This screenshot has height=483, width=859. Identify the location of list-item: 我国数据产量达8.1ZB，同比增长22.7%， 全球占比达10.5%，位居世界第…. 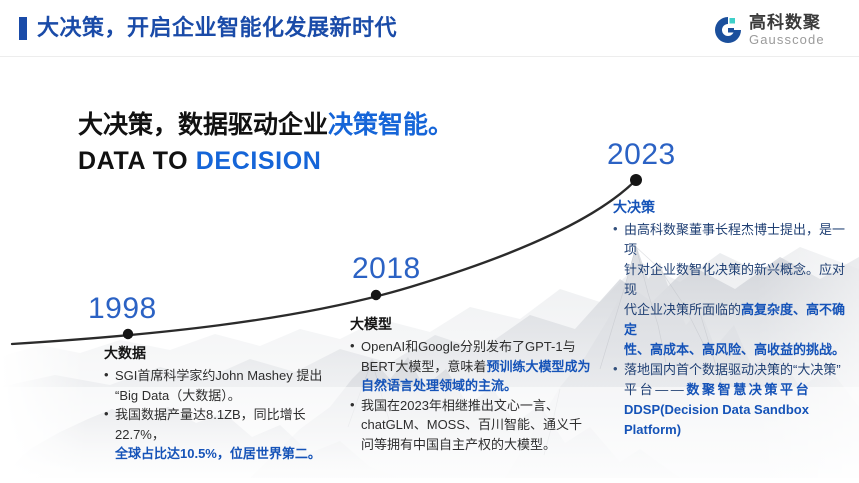
(229, 434).